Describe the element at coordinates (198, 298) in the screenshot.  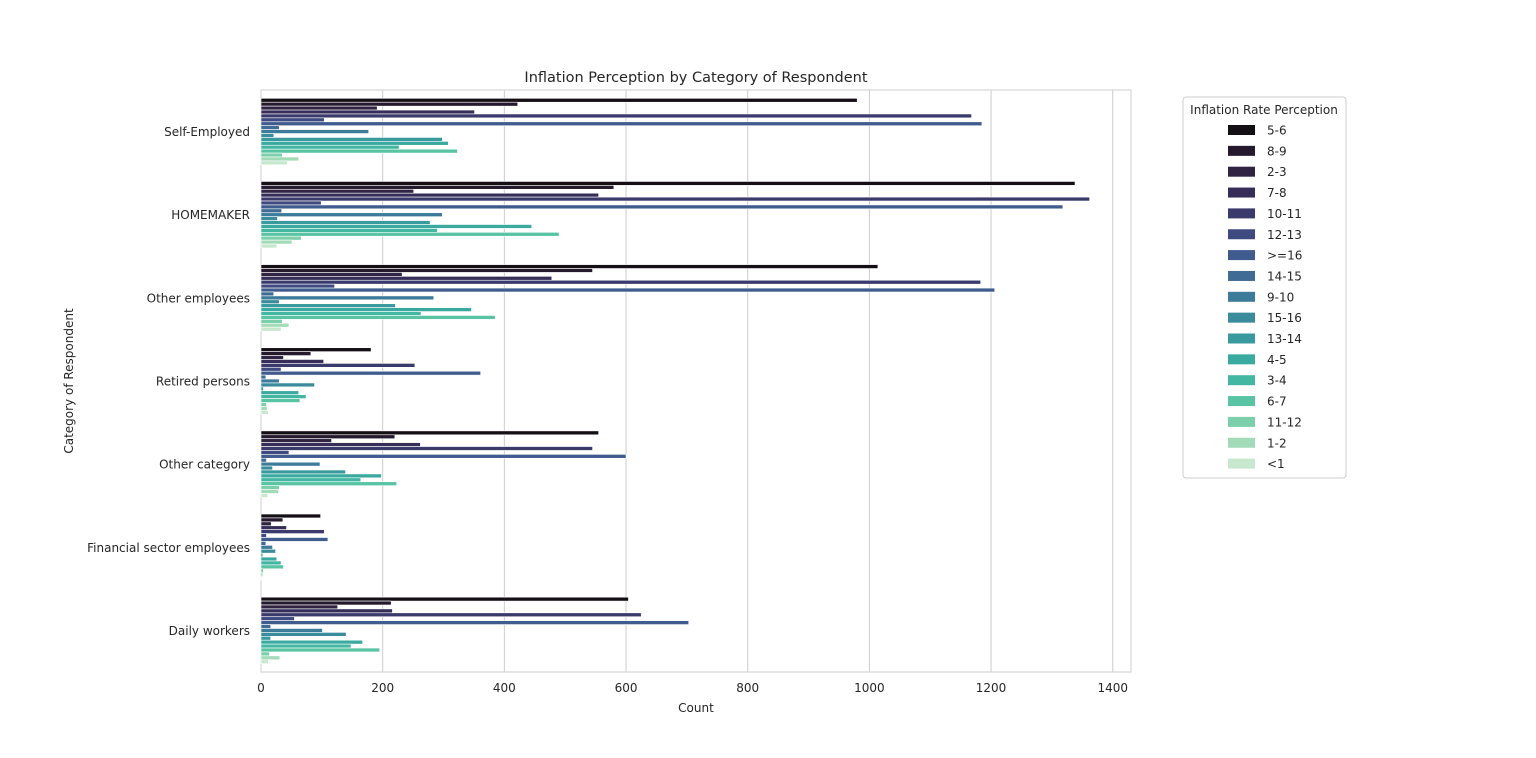
I see `y-tick-label: Other employees` at that location.